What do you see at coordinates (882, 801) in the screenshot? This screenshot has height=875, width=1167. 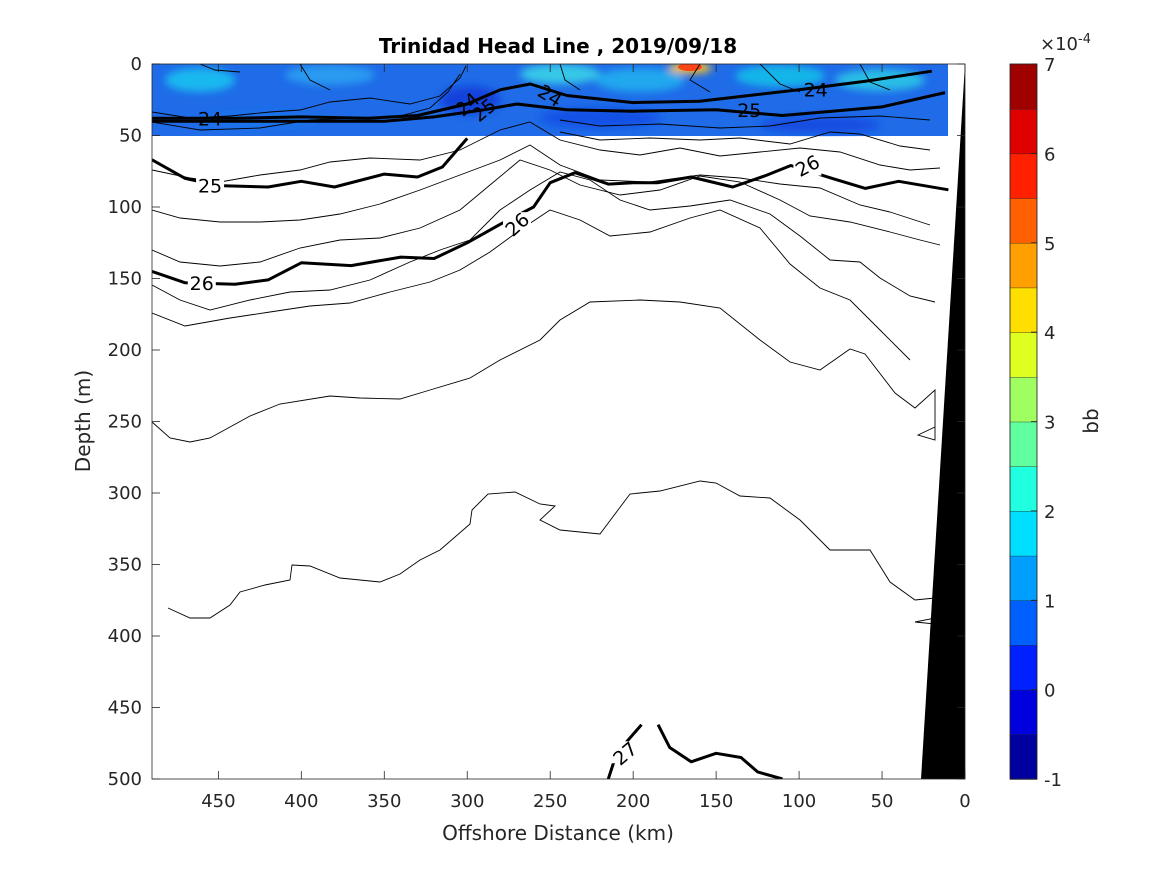 I see `x-tick-label: 50` at bounding box center [882, 801].